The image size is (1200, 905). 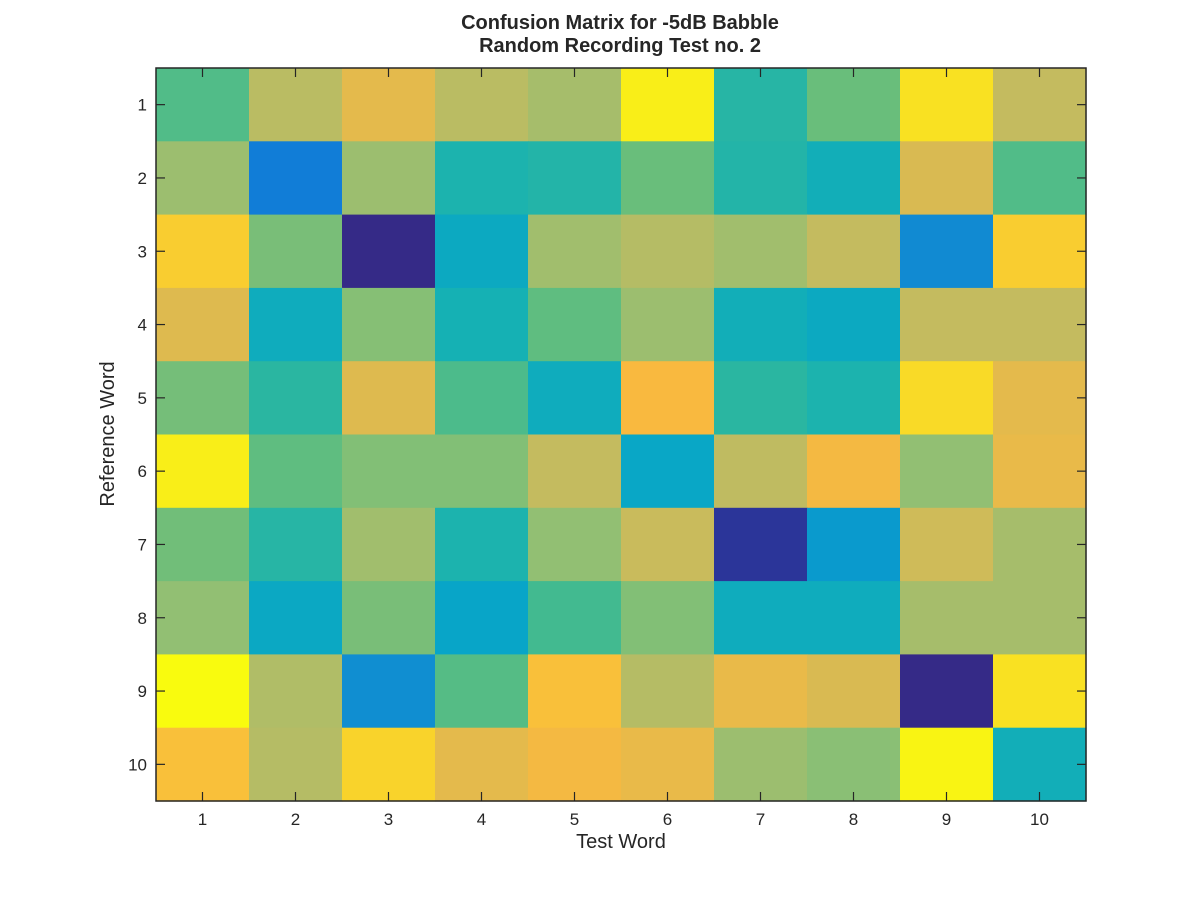 I want to click on heatmap-cell-r8-c3, so click(x=389, y=618).